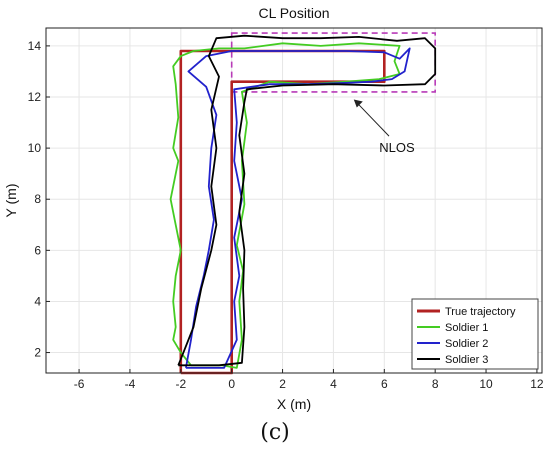 Image resolution: width=550 pixels, height=462 pixels. What do you see at coordinates (486, 384) in the screenshot?
I see `x-tick-label: 10` at bounding box center [486, 384].